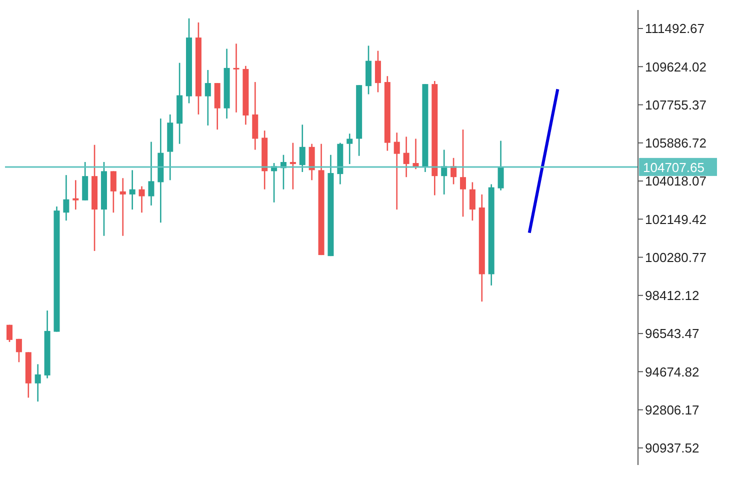 The width and height of the screenshot is (738, 485). I want to click on y-tick-label: 94674.82, so click(672, 372).